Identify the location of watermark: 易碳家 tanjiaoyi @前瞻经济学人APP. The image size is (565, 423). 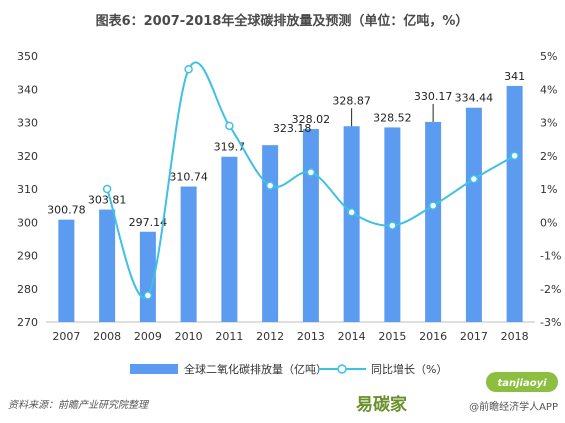
(457, 393).